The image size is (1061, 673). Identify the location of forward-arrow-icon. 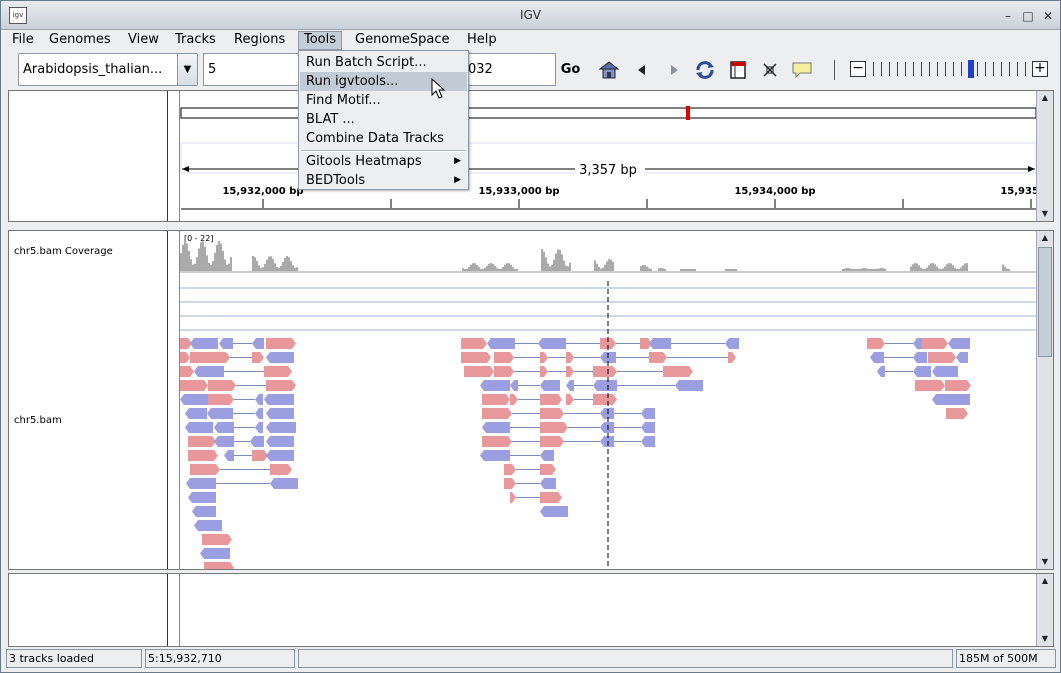
(674, 70).